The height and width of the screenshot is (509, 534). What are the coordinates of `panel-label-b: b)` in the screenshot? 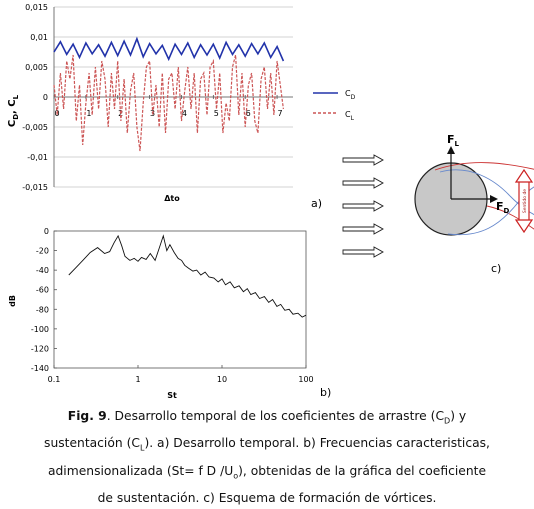 It's located at (325, 392).